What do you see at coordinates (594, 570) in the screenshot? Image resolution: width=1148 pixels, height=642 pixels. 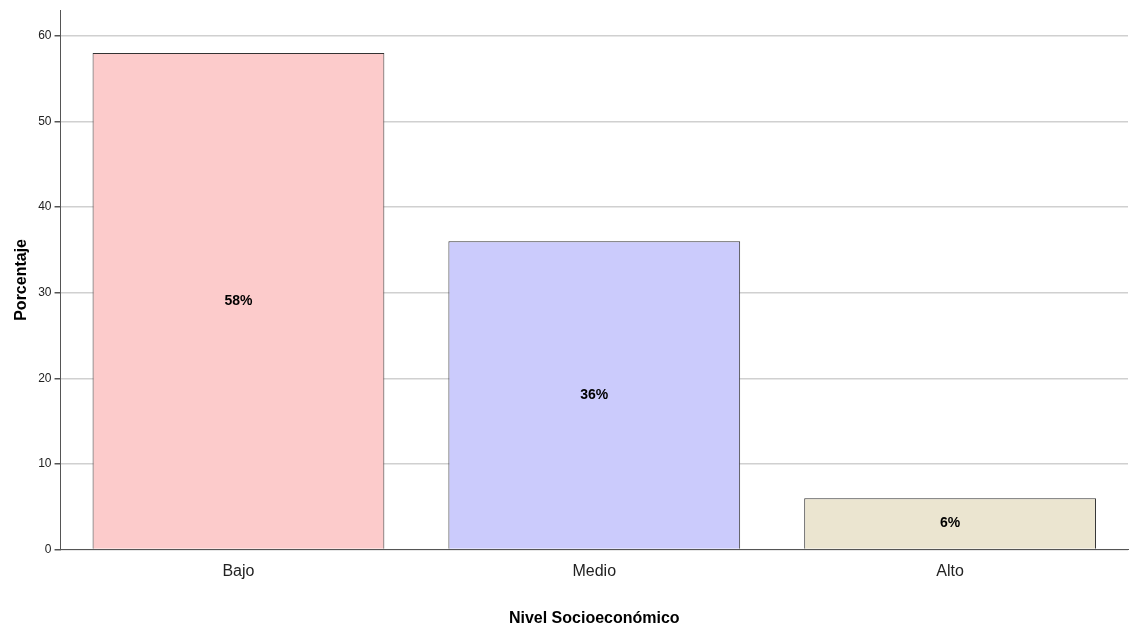 I see `x-tick-label: Medio` at bounding box center [594, 570].